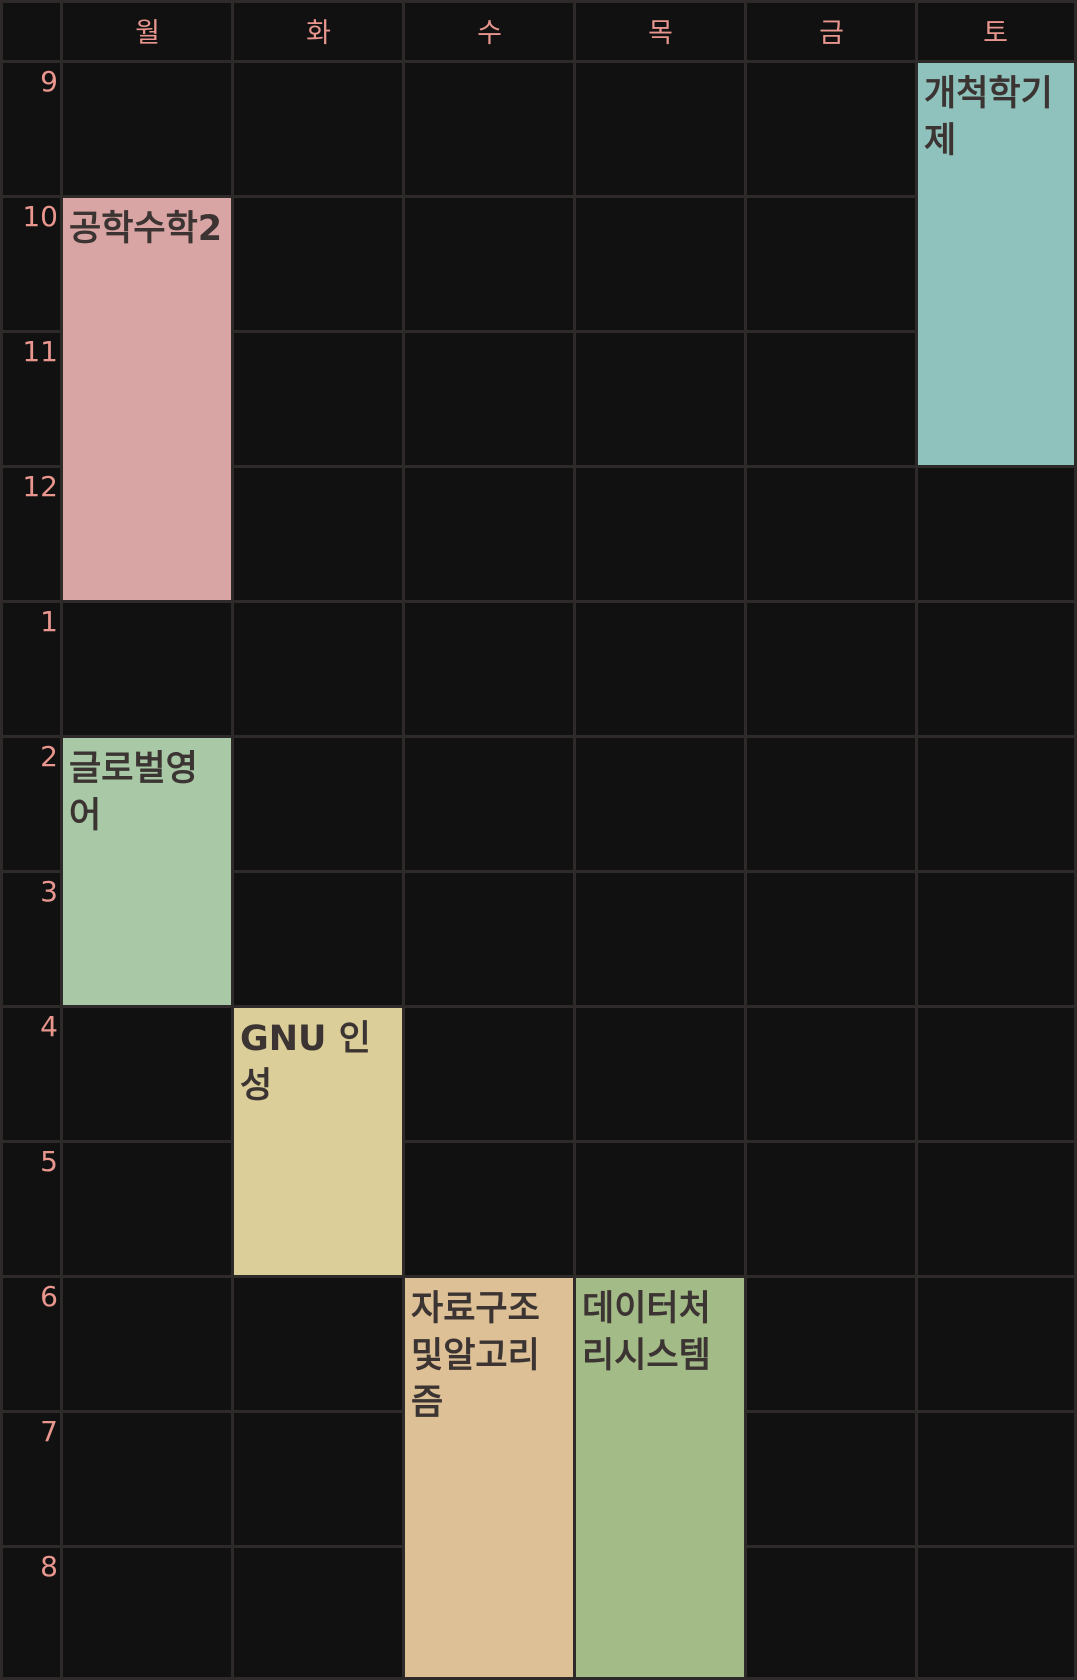  Describe the element at coordinates (40, 486) in the screenshot. I see `hour-label: 12` at that location.